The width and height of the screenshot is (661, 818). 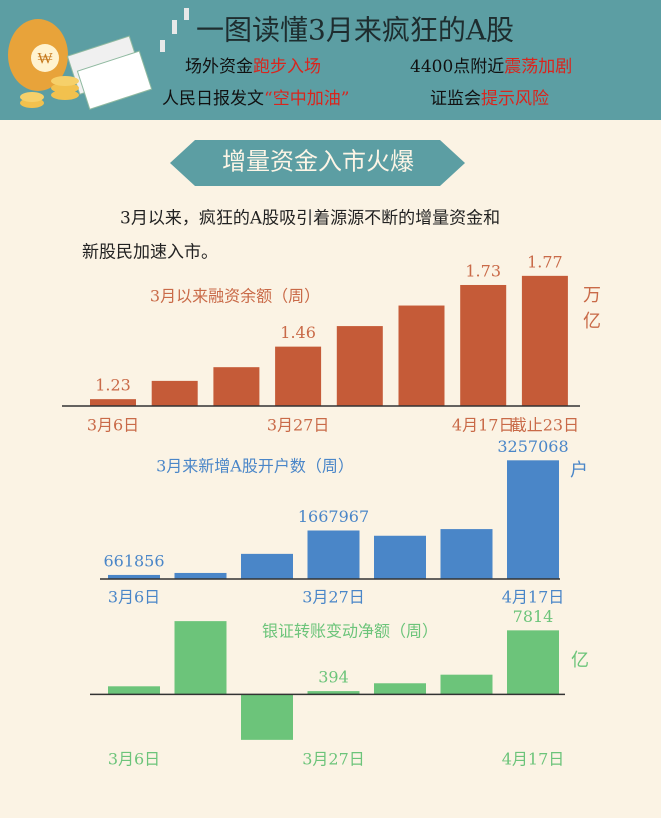 I want to click on value-label: 7814, so click(x=533, y=616).